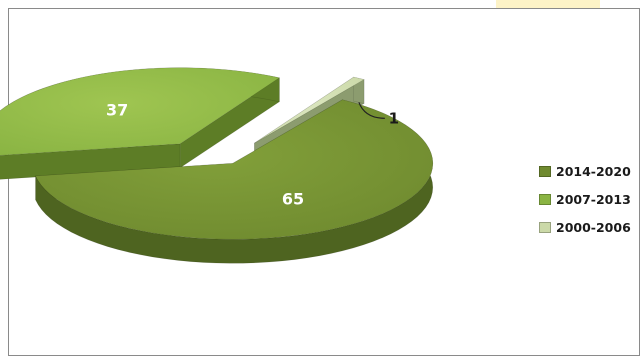 This screenshot has height=358, width=642. Describe the element at coordinates (545, 171) in the screenshot. I see `legend-swatch-2014-2020` at that location.